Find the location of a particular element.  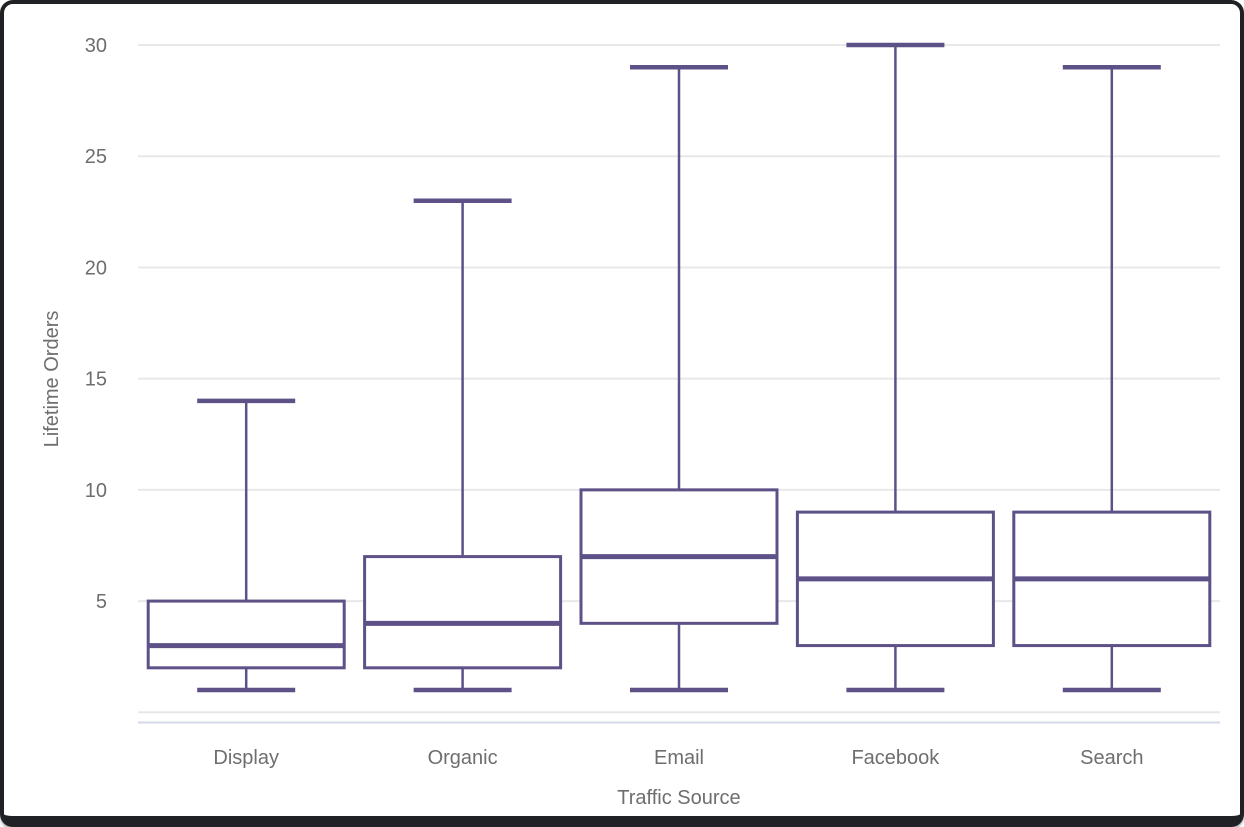

boxplot-email is located at coordinates (679, 379).